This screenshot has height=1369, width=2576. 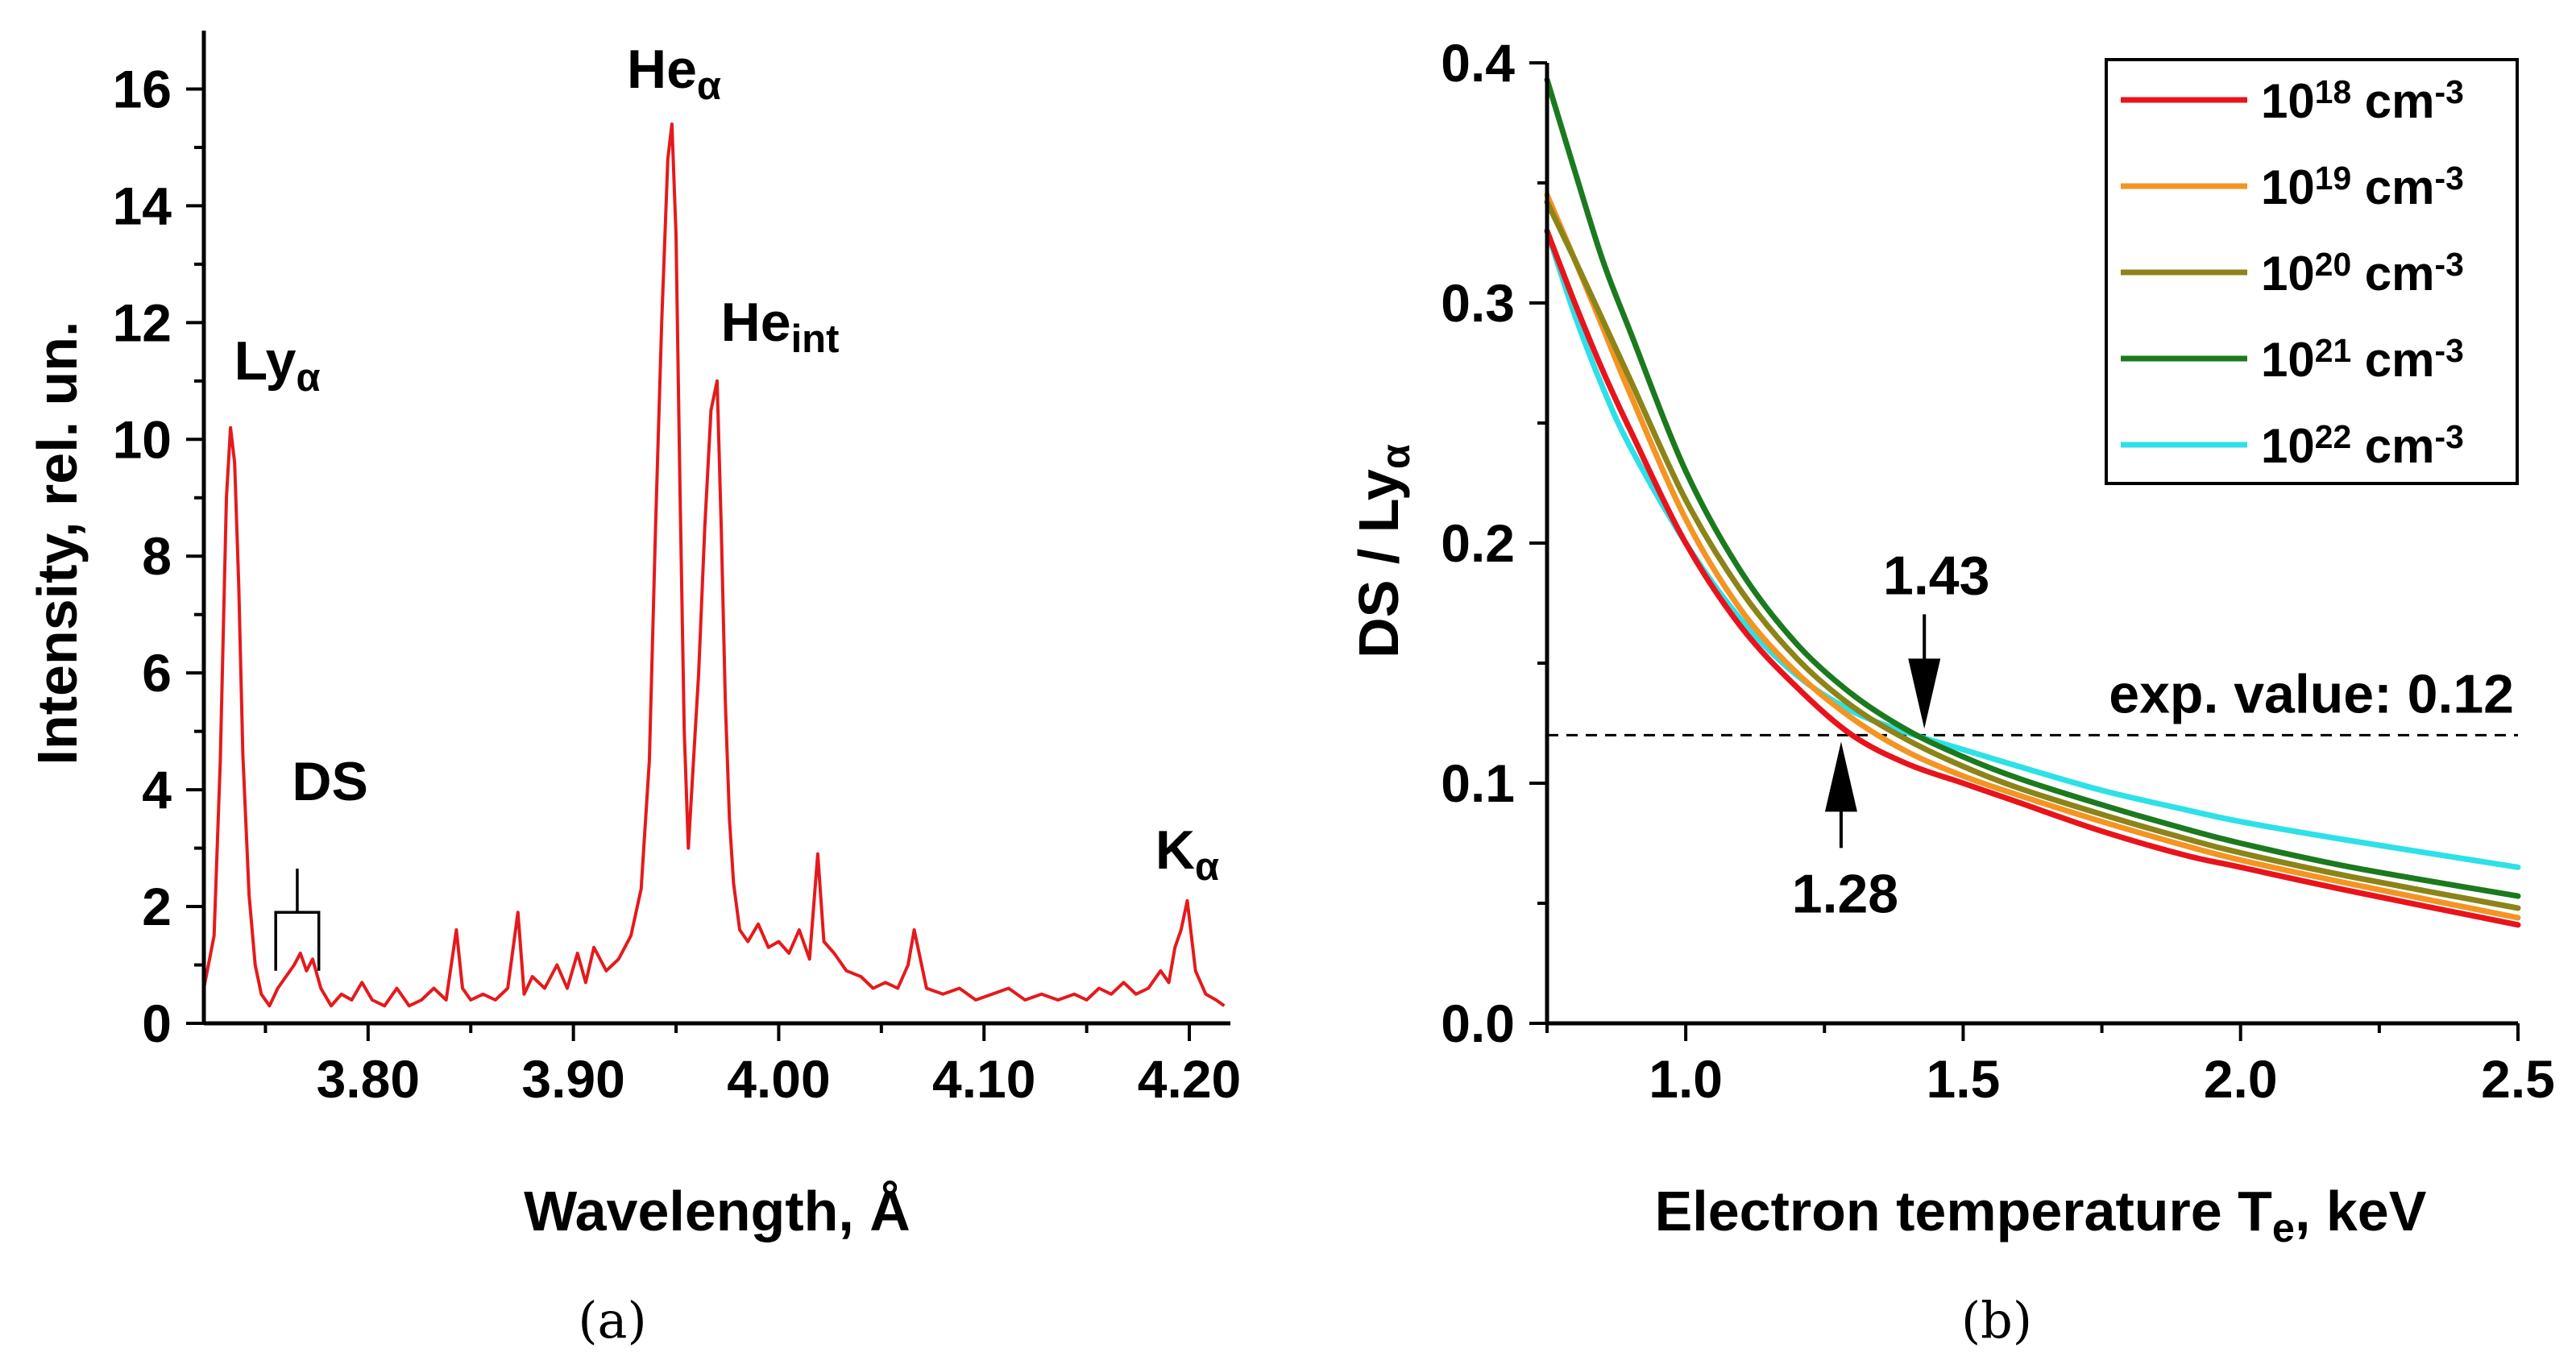 What do you see at coordinates (1936, 575) in the screenshot?
I see `marker-label-1.43: 1.43` at bounding box center [1936, 575].